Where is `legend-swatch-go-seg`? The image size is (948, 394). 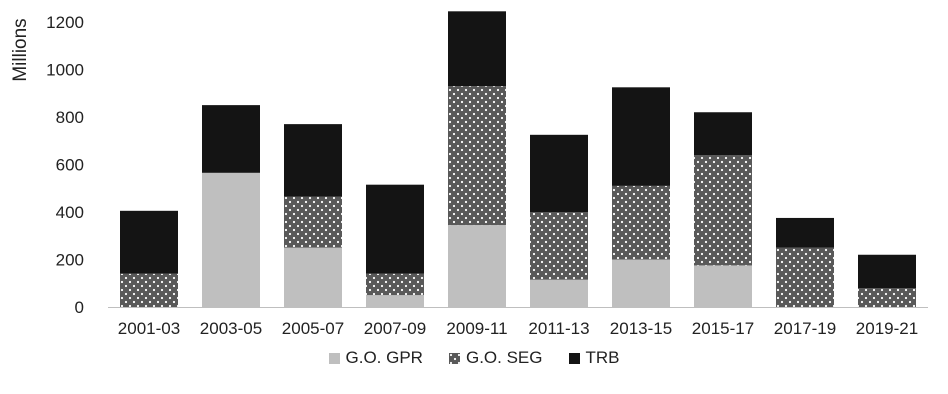
legend-swatch-go-seg is located at coordinates (454, 358).